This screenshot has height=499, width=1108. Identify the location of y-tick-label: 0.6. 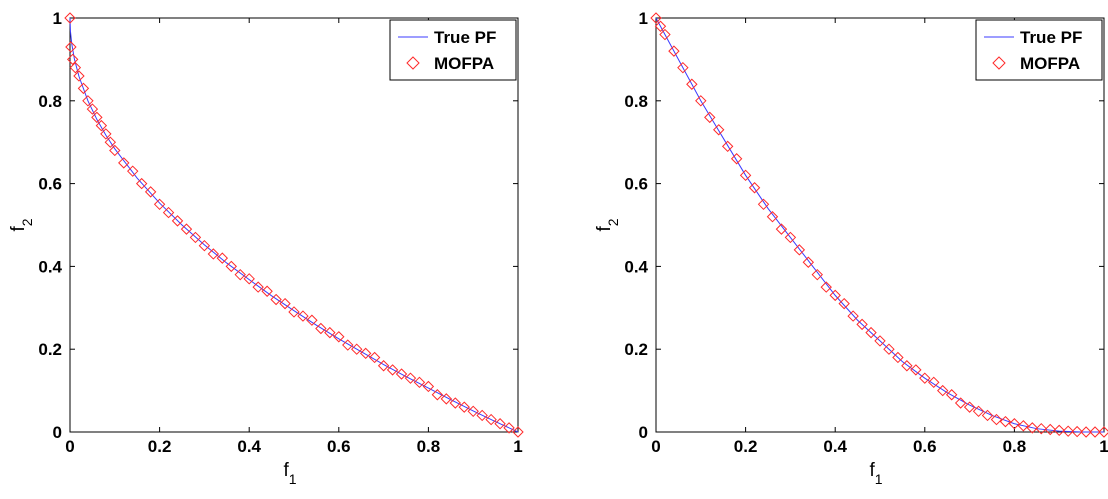
(636, 184).